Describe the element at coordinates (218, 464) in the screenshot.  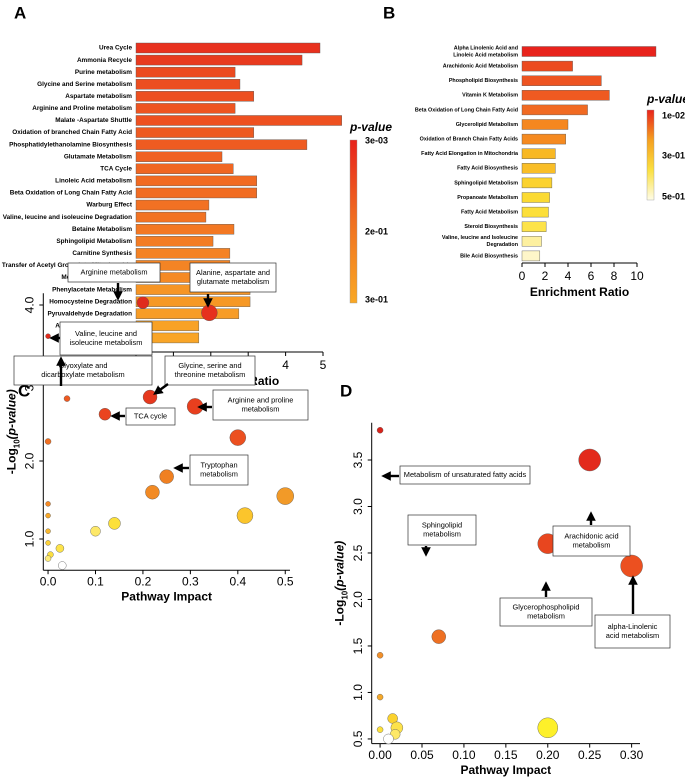
I see `annotation-text: Tryptophan` at that location.